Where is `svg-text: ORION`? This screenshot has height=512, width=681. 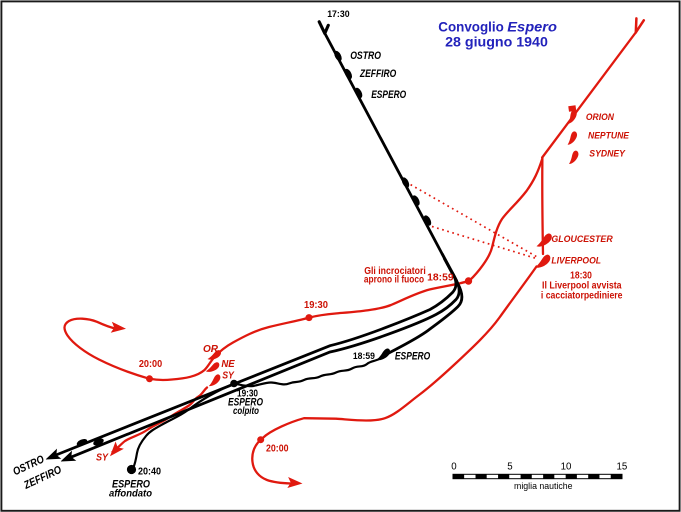 svg-text: ORION is located at coordinates (600, 116).